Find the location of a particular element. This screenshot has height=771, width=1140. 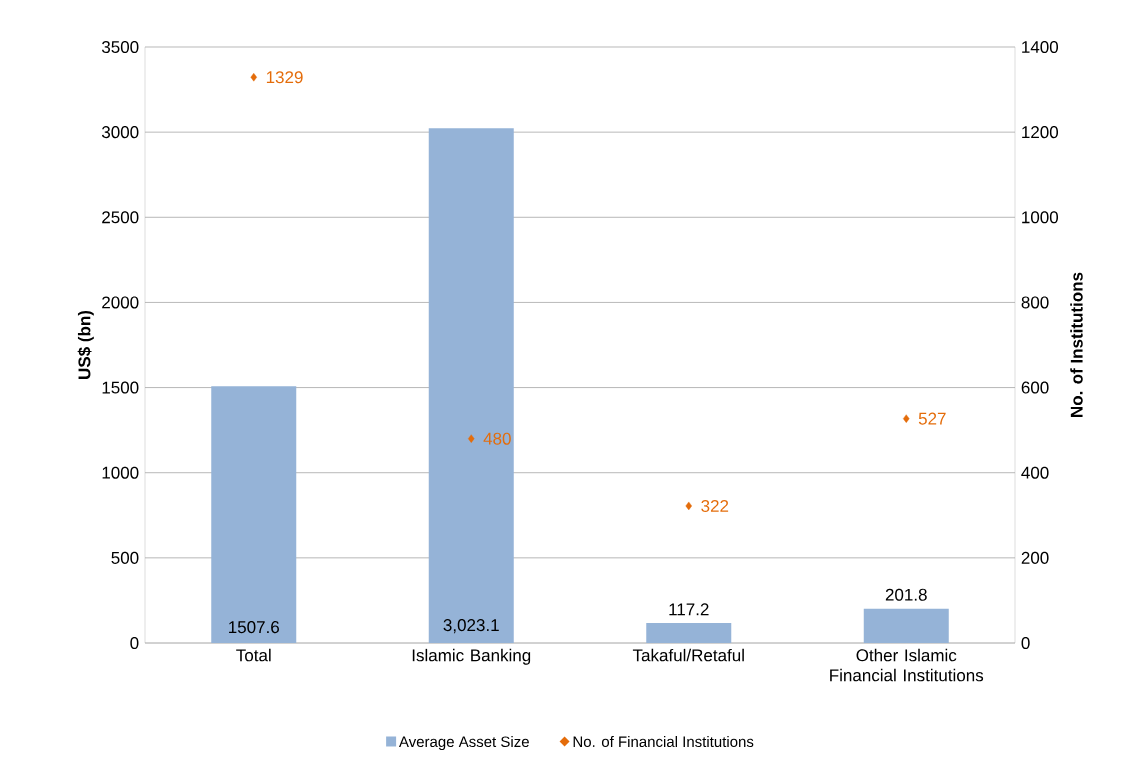

x-tick-label: Total is located at coordinates (253, 655).